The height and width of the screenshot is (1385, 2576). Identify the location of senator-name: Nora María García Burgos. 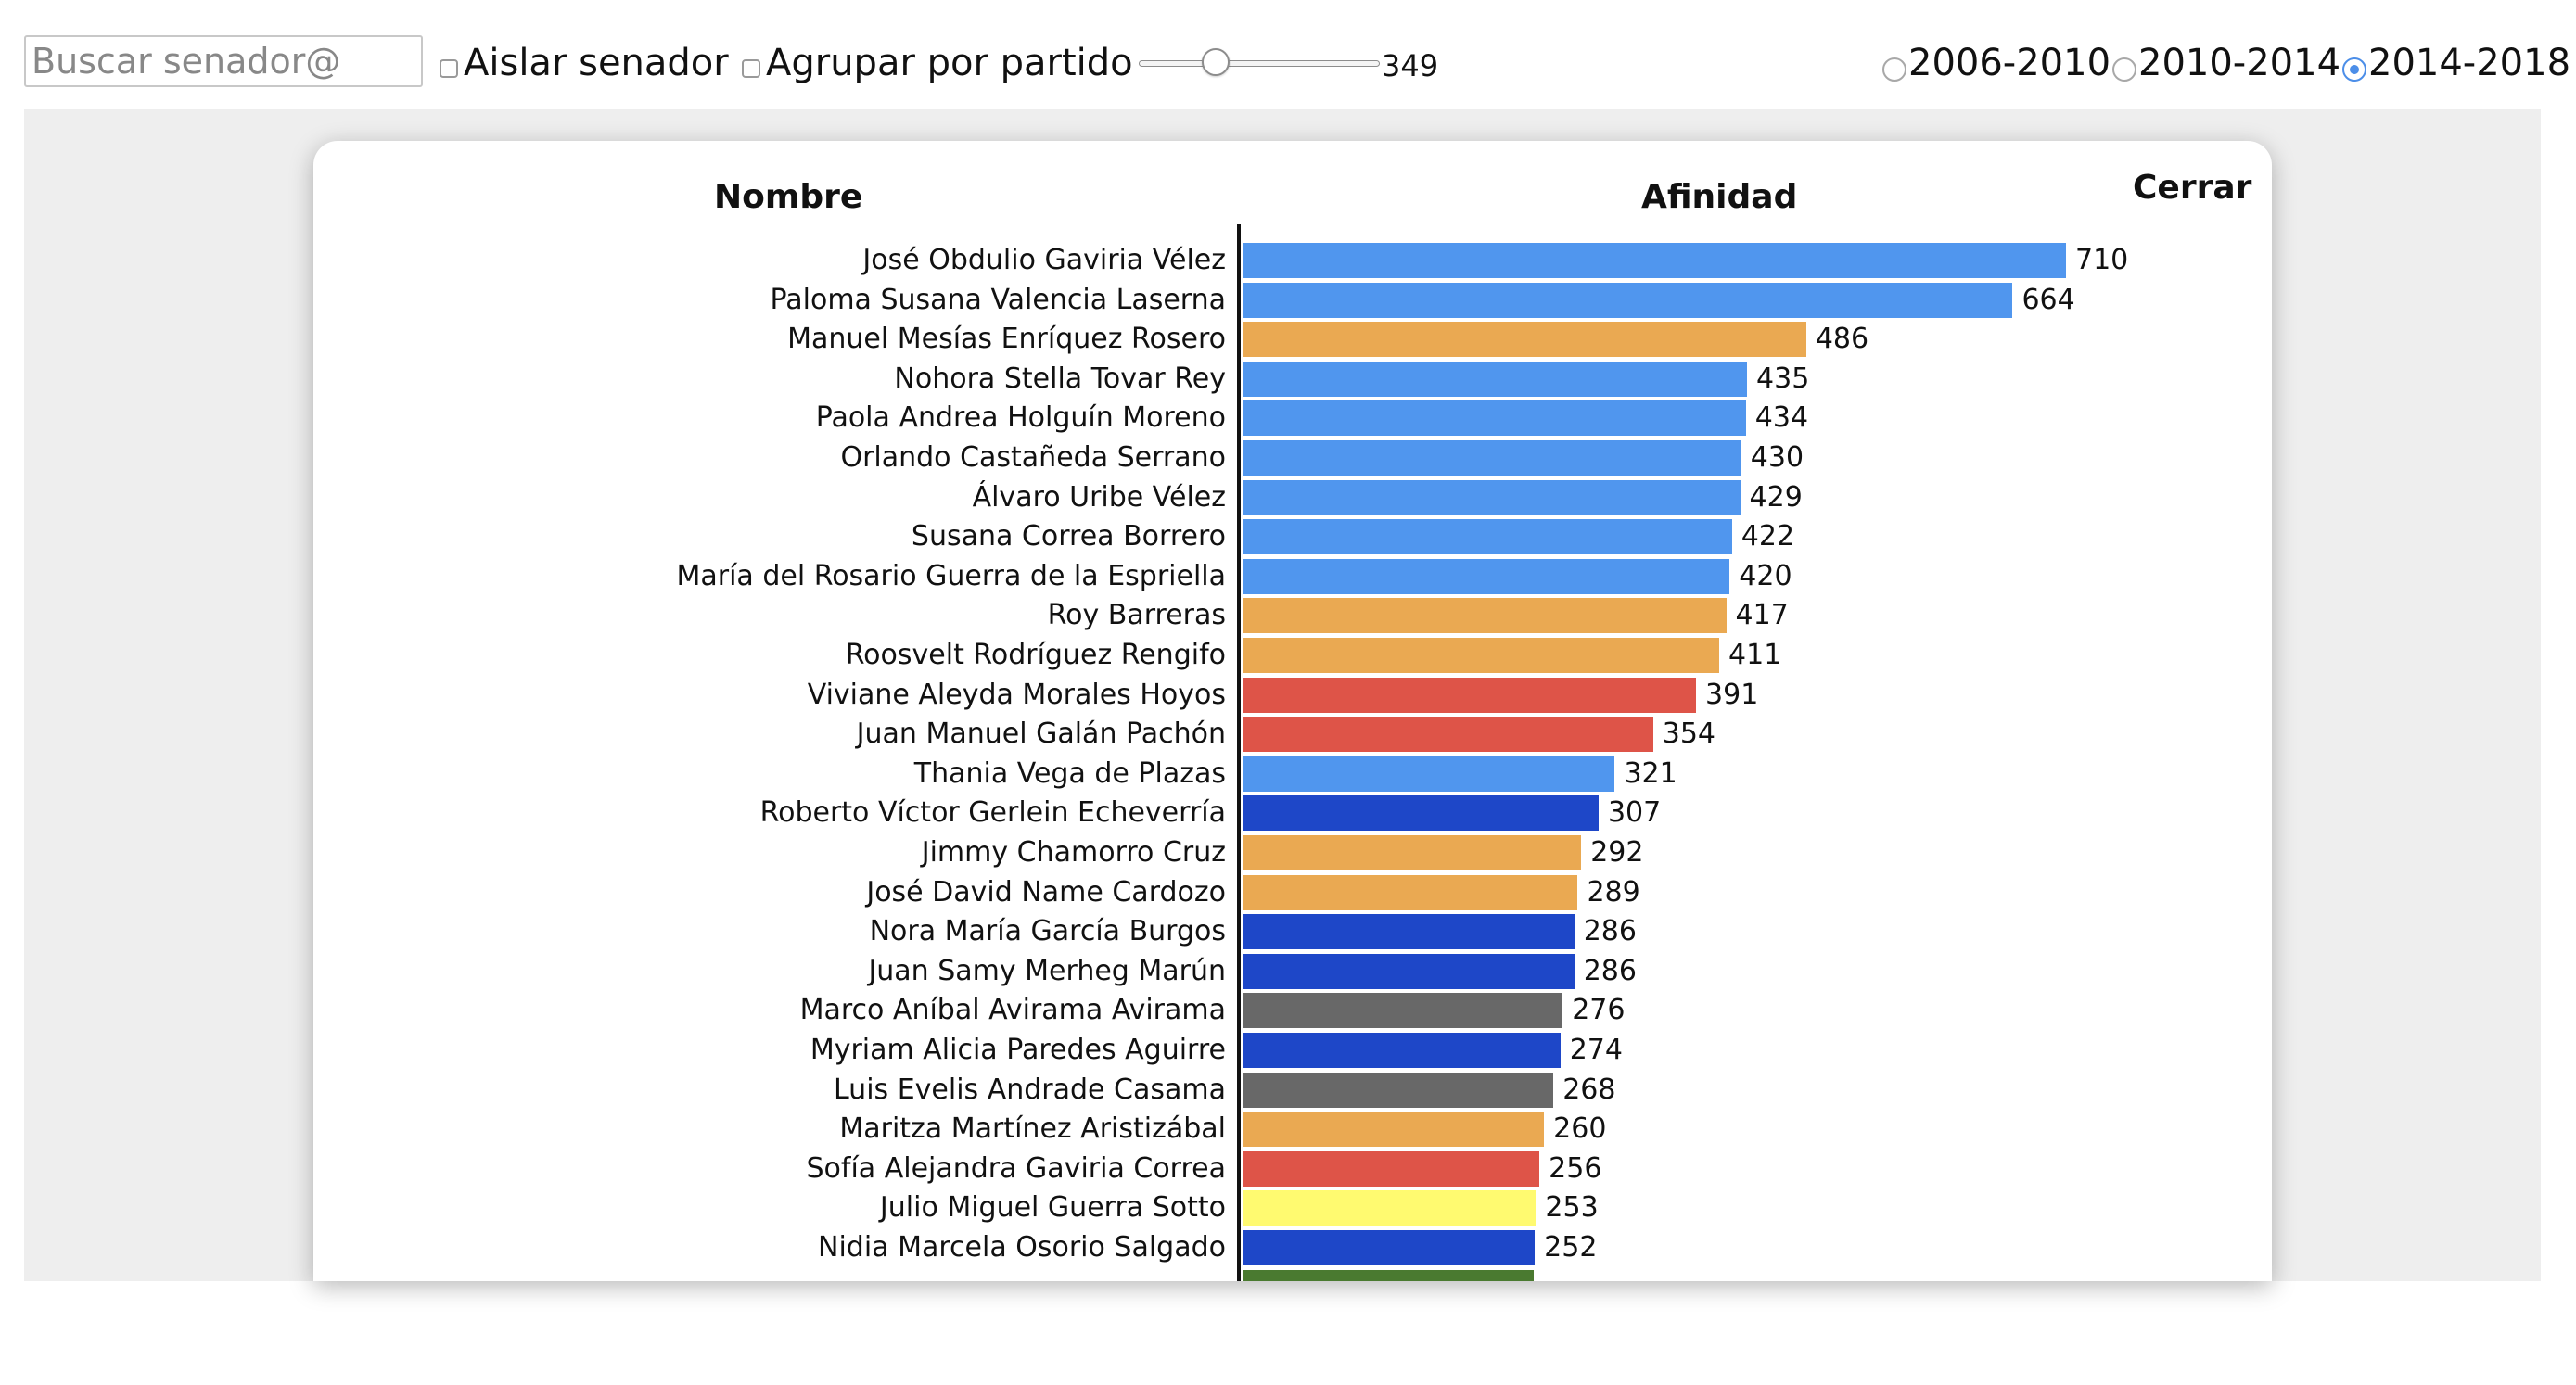
(1048, 931).